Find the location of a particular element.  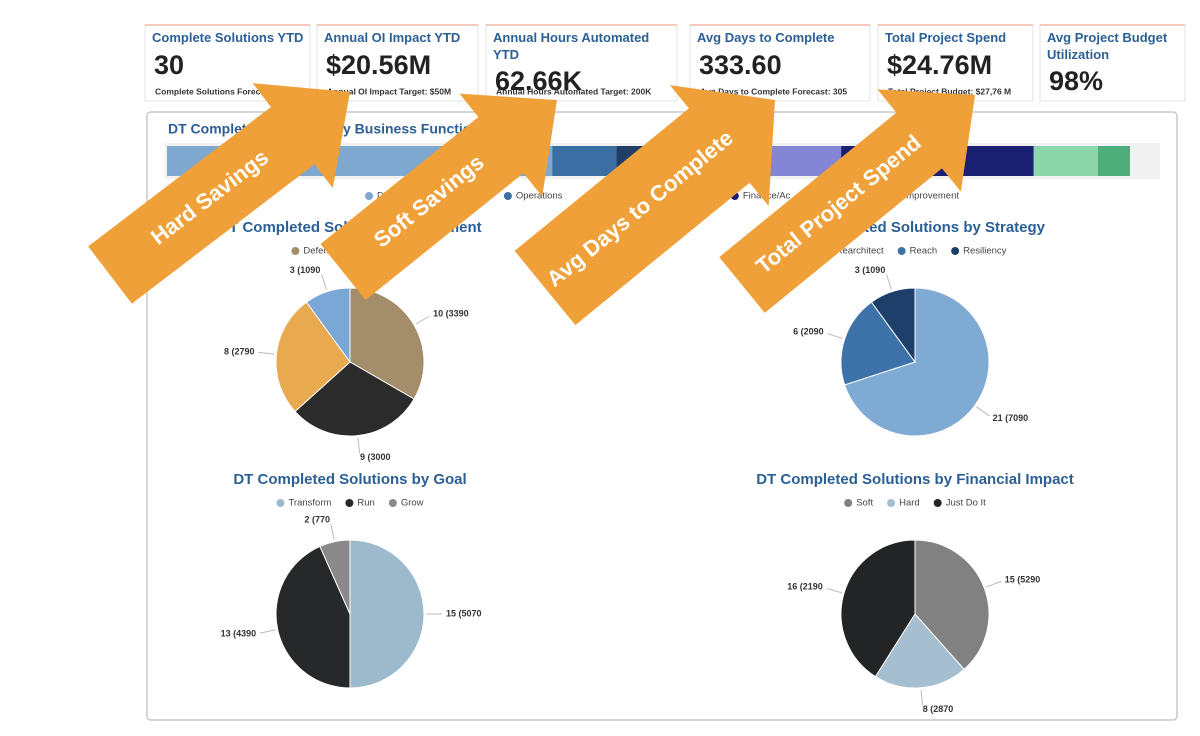

value-label: 2 (770 is located at coordinates (318, 519).